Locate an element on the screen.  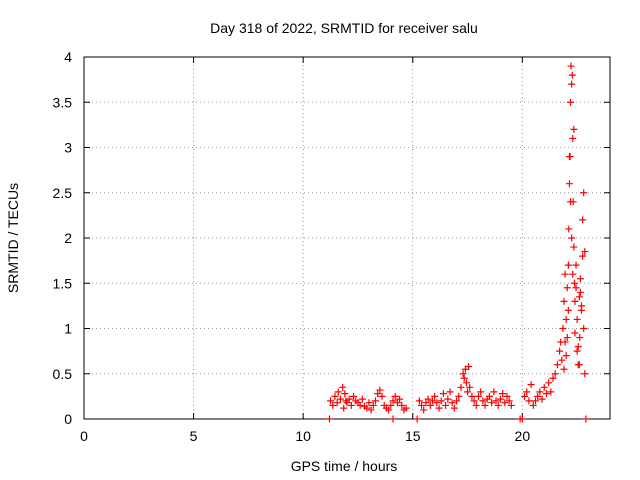
x-tick-label: 0 is located at coordinates (84, 436).